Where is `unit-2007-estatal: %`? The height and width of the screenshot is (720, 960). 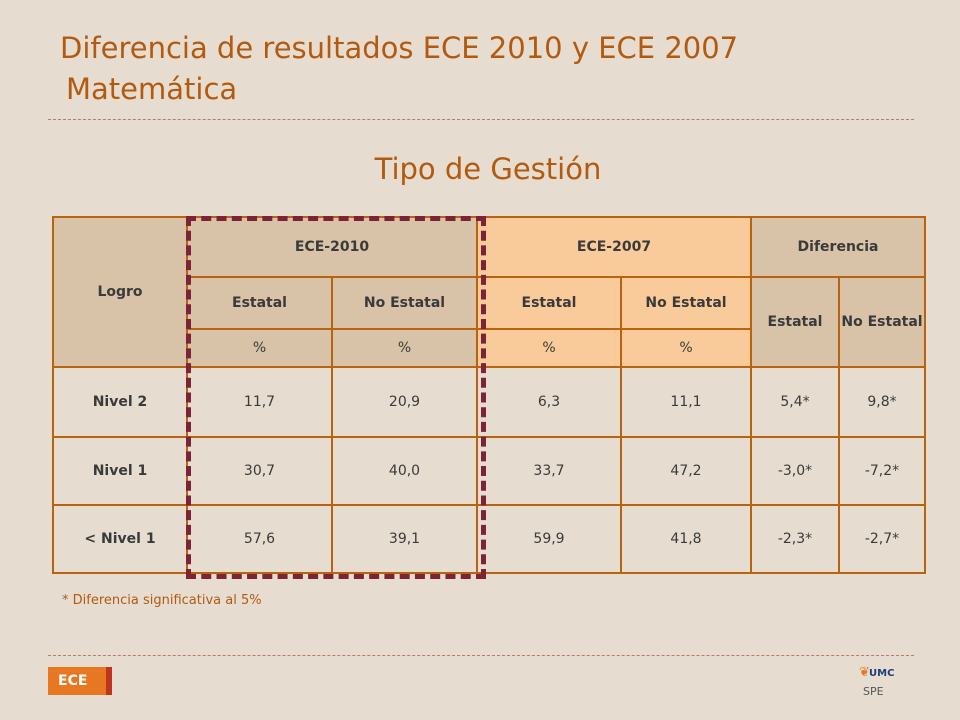 unit-2007-estatal: % is located at coordinates (549, 348).